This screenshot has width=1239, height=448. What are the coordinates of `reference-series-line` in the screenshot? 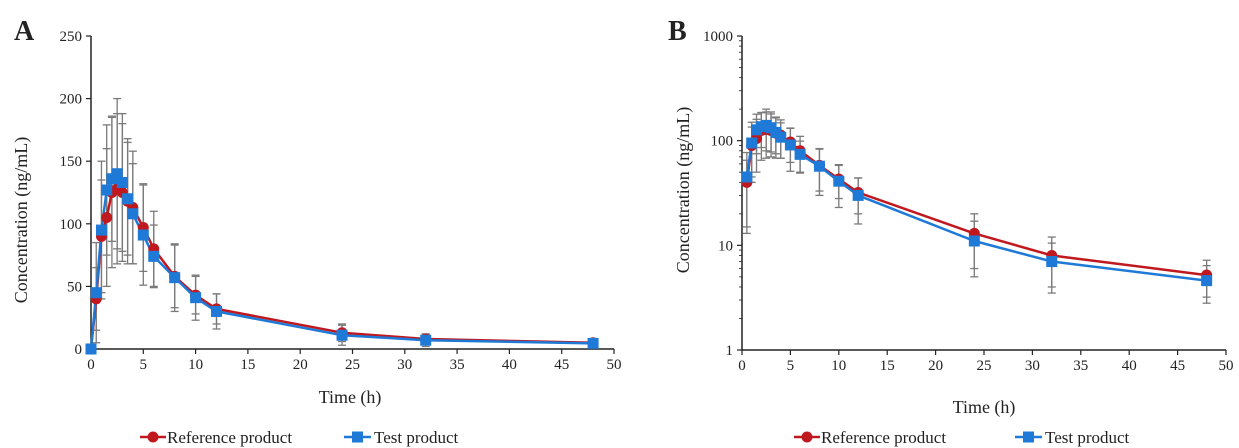 It's located at (976, 202).